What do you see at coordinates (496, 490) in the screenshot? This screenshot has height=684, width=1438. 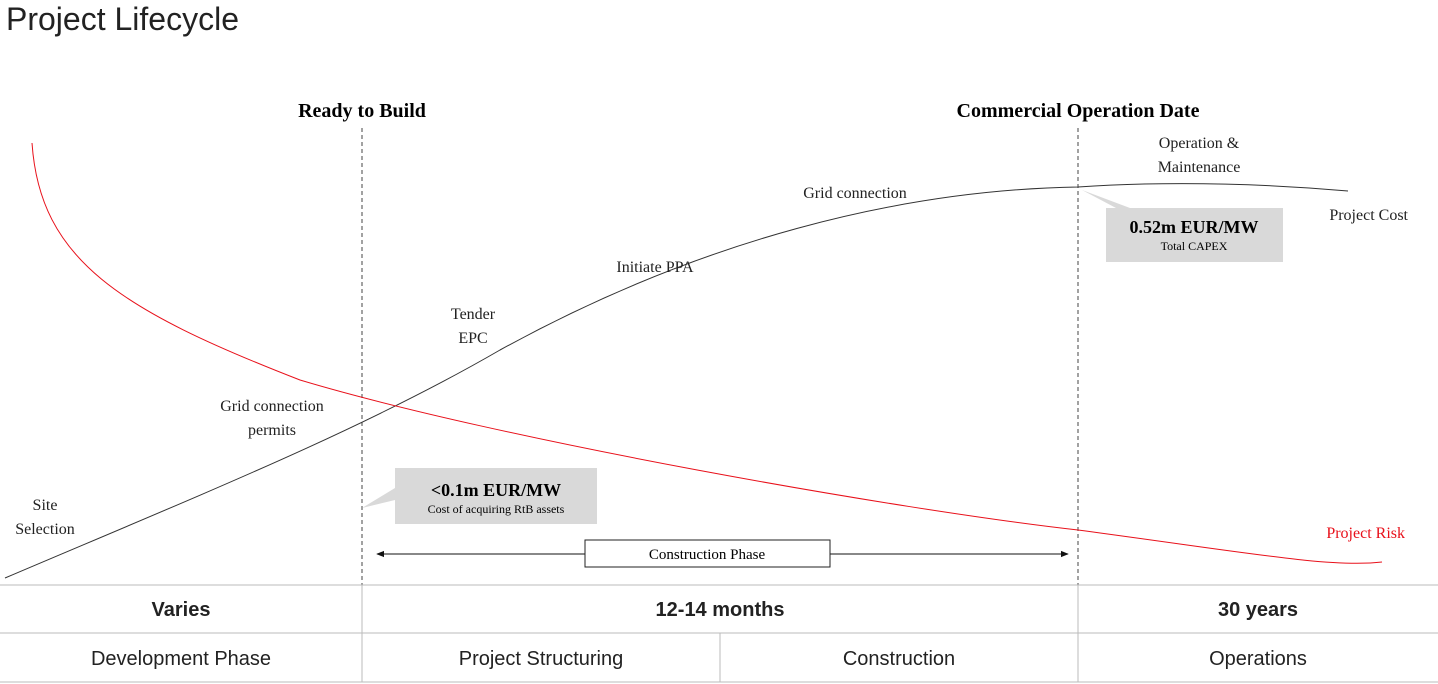 I see `callout-value: <0.1m EUR/MW` at bounding box center [496, 490].